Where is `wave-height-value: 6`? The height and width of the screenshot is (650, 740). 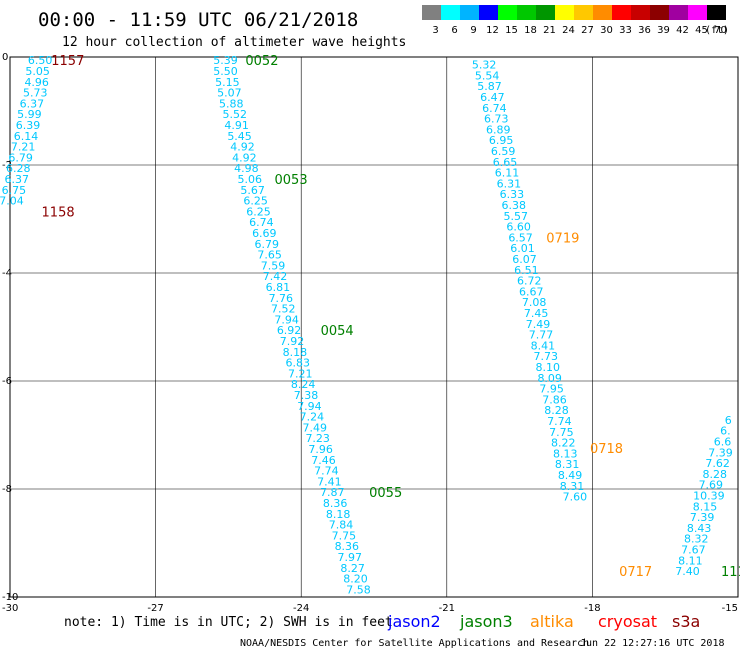
wave-height-value: 6 is located at coordinates (728, 420).